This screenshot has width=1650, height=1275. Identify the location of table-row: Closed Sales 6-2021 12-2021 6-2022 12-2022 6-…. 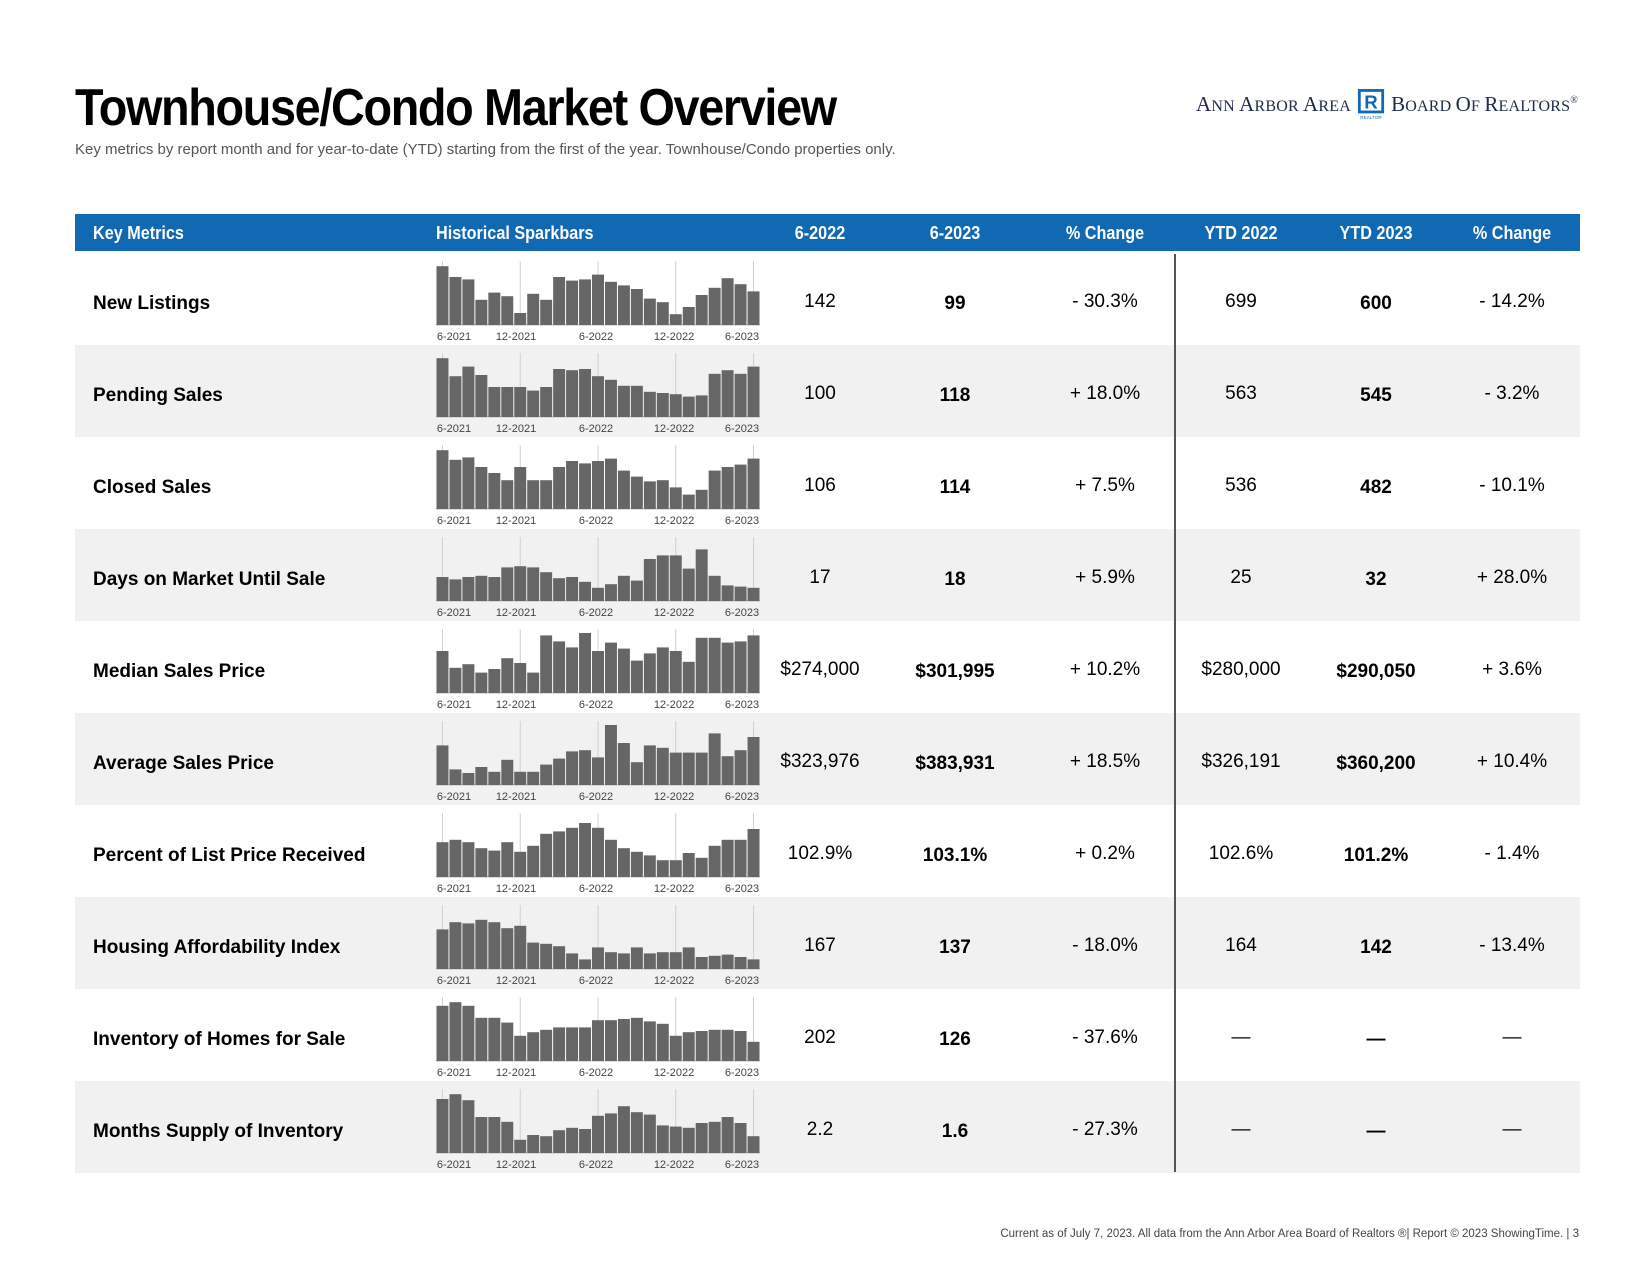
(827, 483).